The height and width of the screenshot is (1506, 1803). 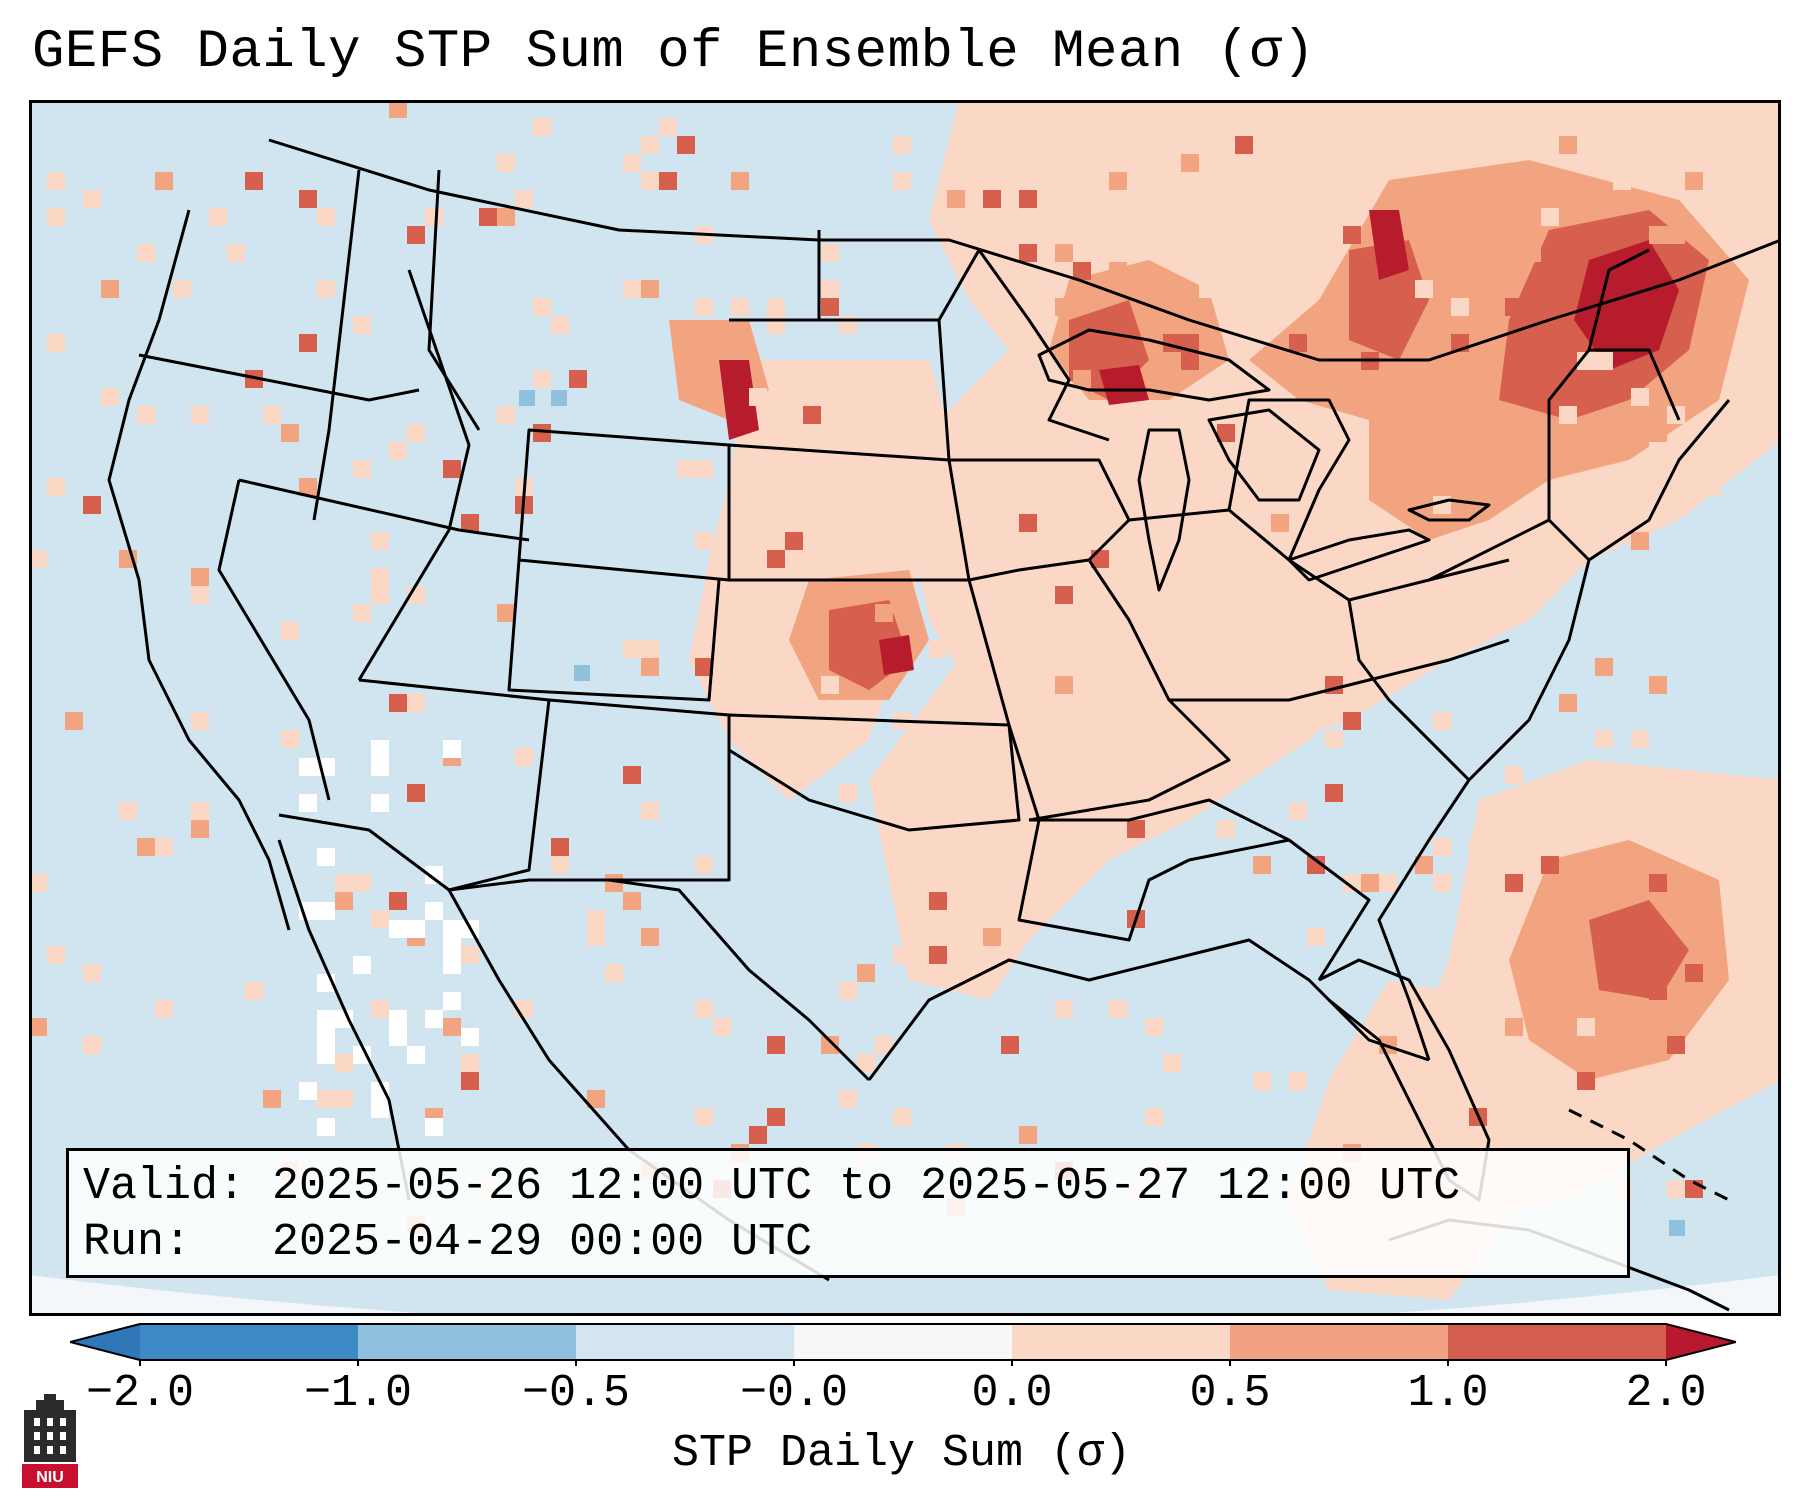 What do you see at coordinates (1449, 510) in the screenshot?
I see `lake-ontario` at bounding box center [1449, 510].